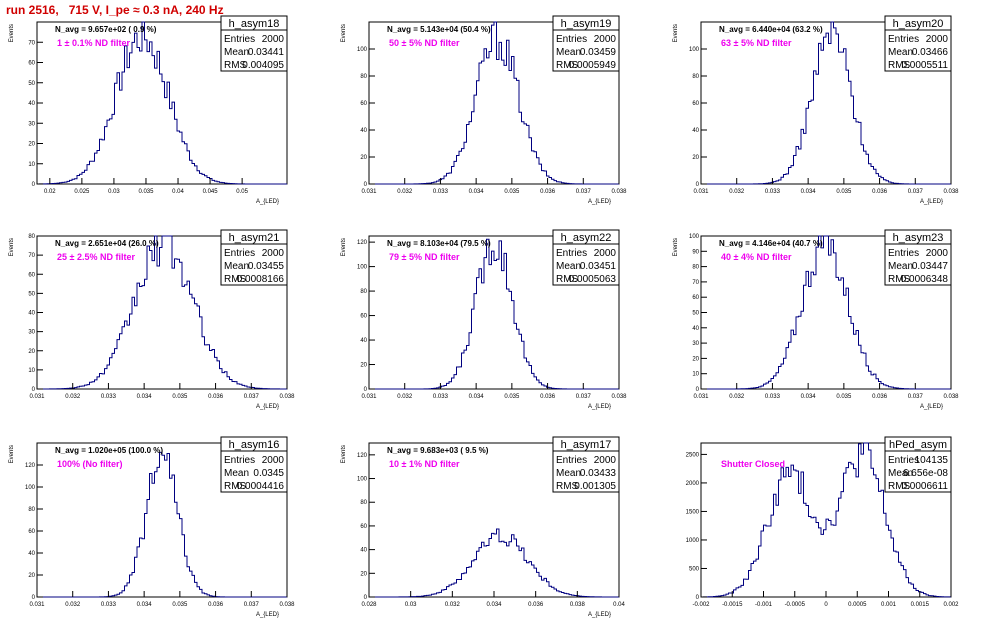 The width and height of the screenshot is (996, 622). What do you see at coordinates (266, 52) in the screenshot?
I see `stats-value: 0.03441` at bounding box center [266, 52].